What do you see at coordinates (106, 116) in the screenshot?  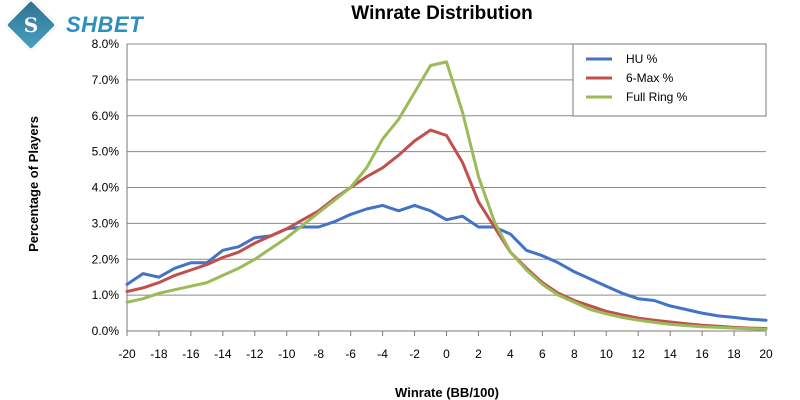 I see `y-tick-label: 6.0%` at bounding box center [106, 116].